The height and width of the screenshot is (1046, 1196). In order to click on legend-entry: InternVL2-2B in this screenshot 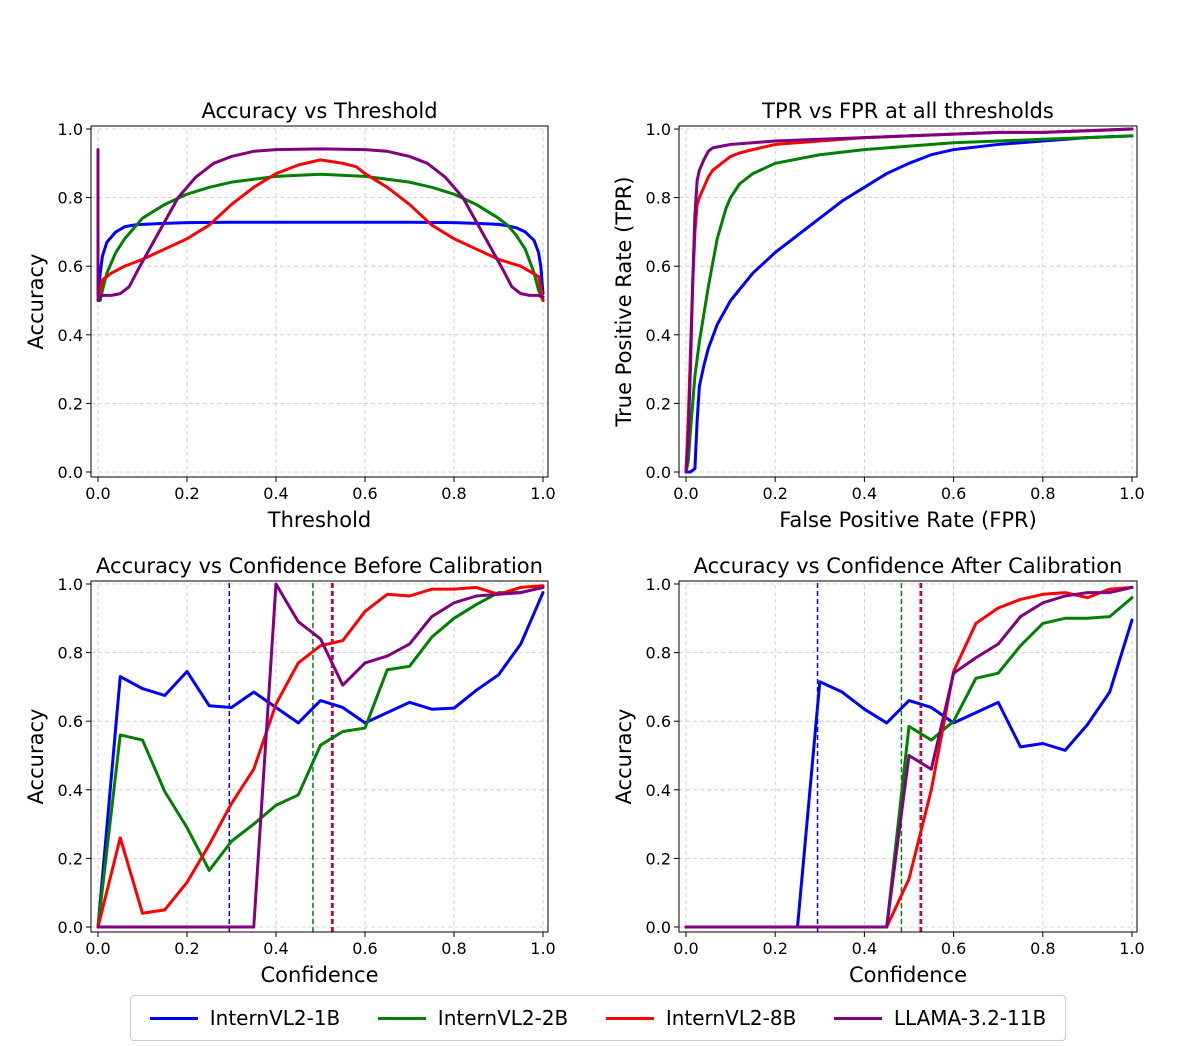, I will do `click(473, 1018)`.